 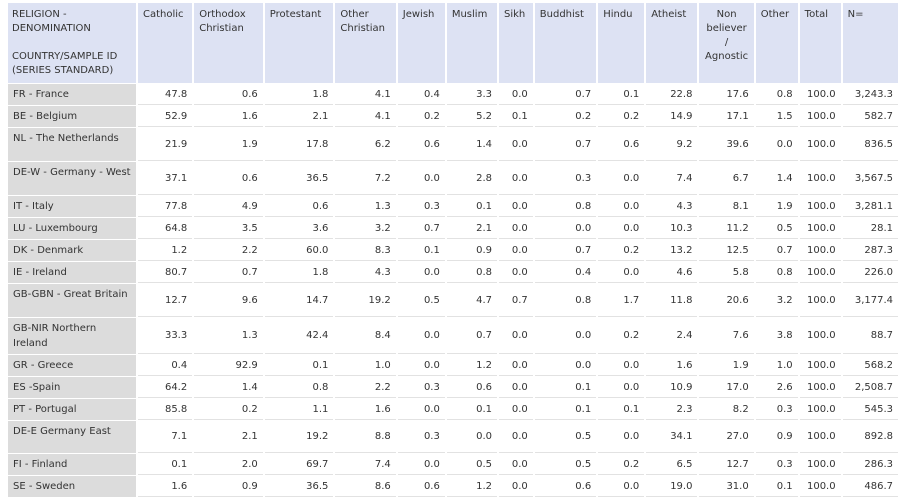 What do you see at coordinates (165, 272) in the screenshot?
I see `data-cell: 80.7` at bounding box center [165, 272].